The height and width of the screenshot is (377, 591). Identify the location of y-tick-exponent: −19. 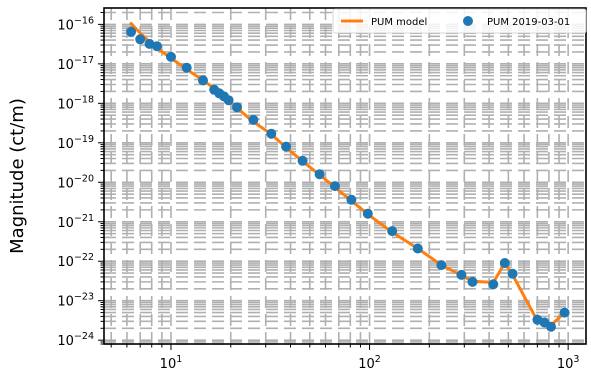
(84, 139).